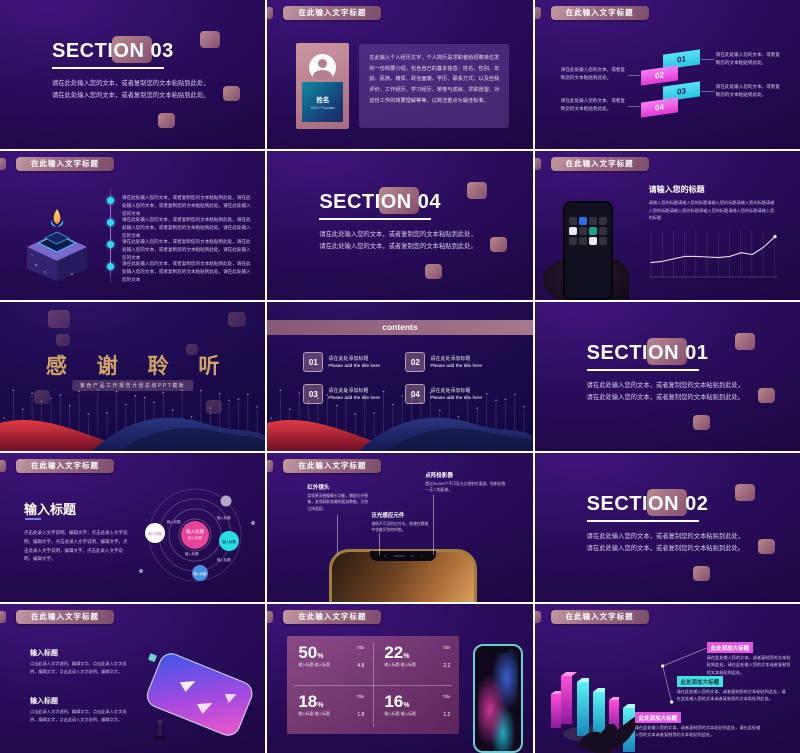 Image resolution: width=800 pixels, height=753 pixels. Describe the element at coordinates (313, 362) in the screenshot. I see `contents-number: 01` at that location.